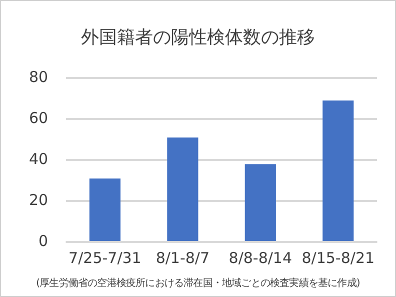 This screenshot has height=297, width=396. Describe the element at coordinates (38, 159) in the screenshot. I see `y-tick-label: 40` at that location.